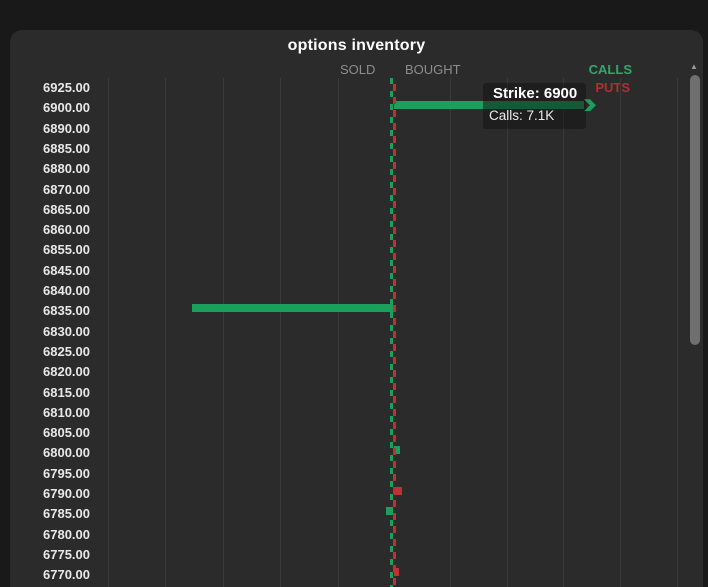  Describe the element at coordinates (66, 250) in the screenshot. I see `strike-tick-label: 6855.00` at that location.